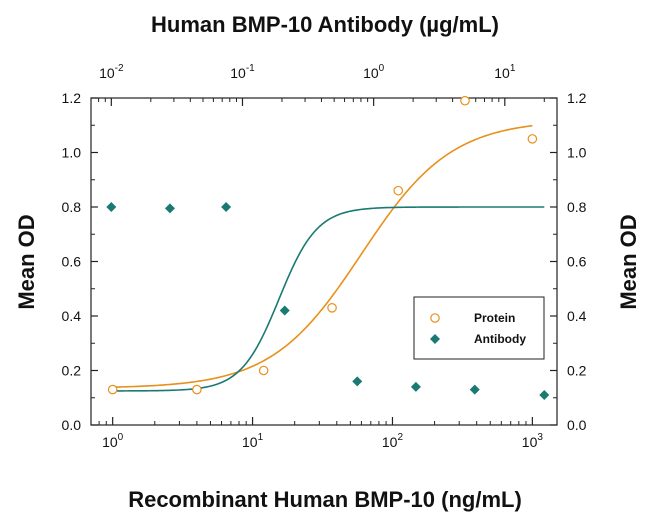 The width and height of the screenshot is (650, 520). Describe the element at coordinates (505, 72) in the screenshot. I see `x-top-tick-label: 10¹` at that location.